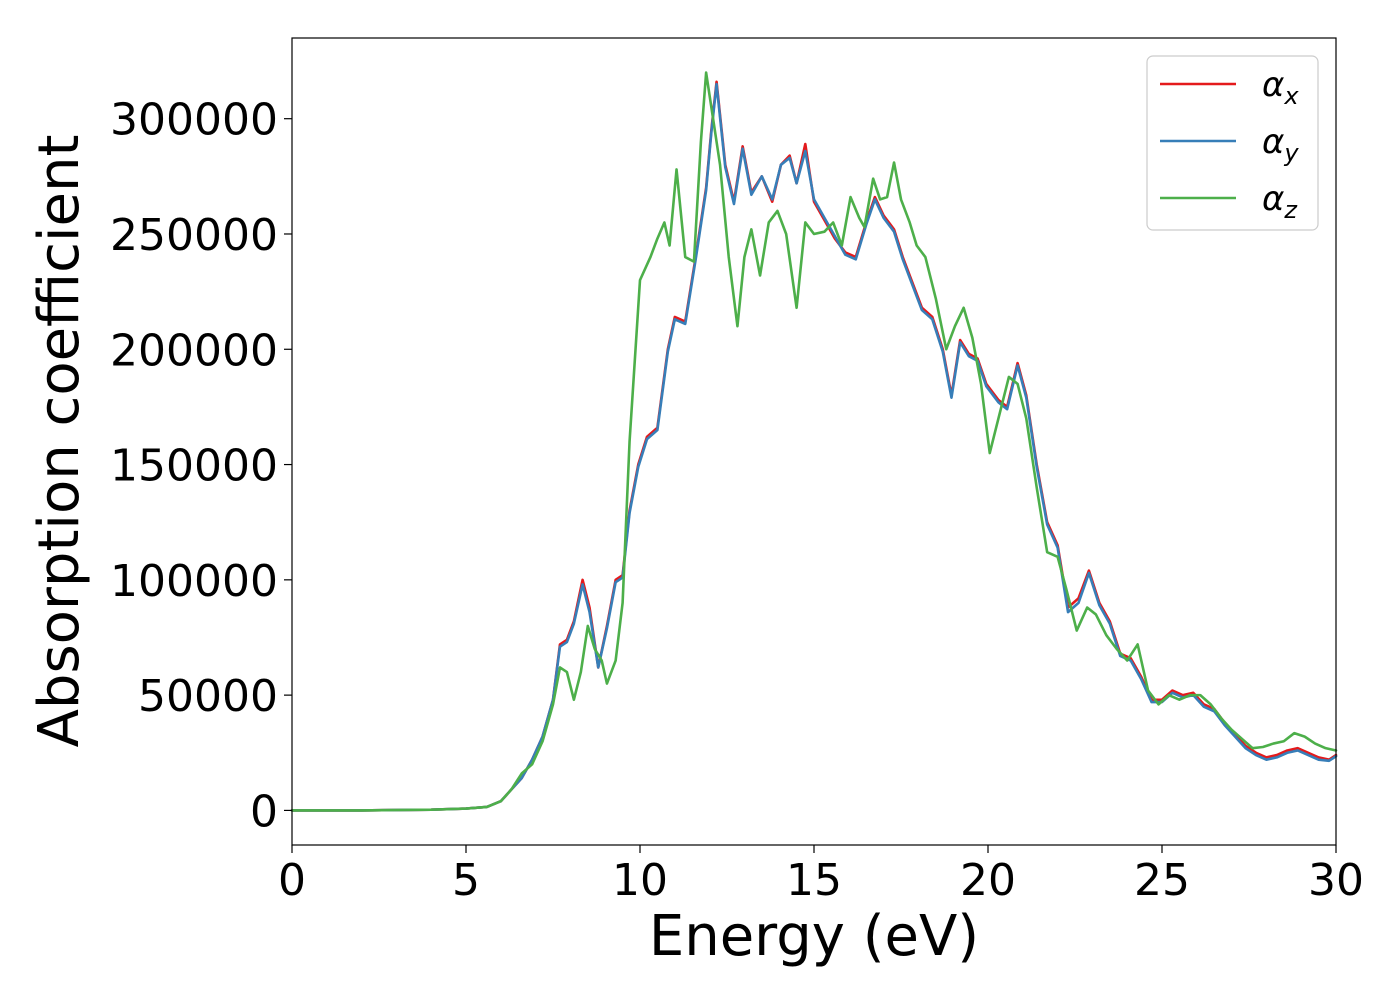 The height and width of the screenshot is (1000, 1400). I want to click on x-tick-label: 20, so click(988, 880).